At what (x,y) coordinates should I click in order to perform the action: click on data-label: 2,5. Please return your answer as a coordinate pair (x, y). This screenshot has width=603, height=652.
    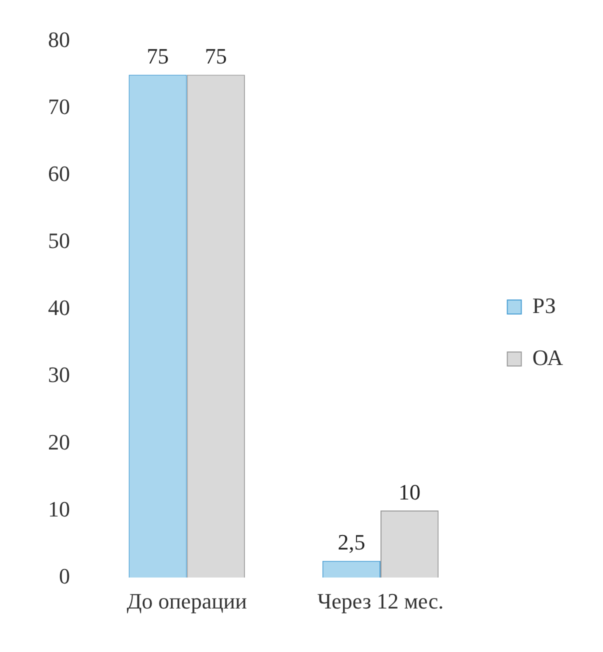
    Looking at the image, I should click on (352, 542).